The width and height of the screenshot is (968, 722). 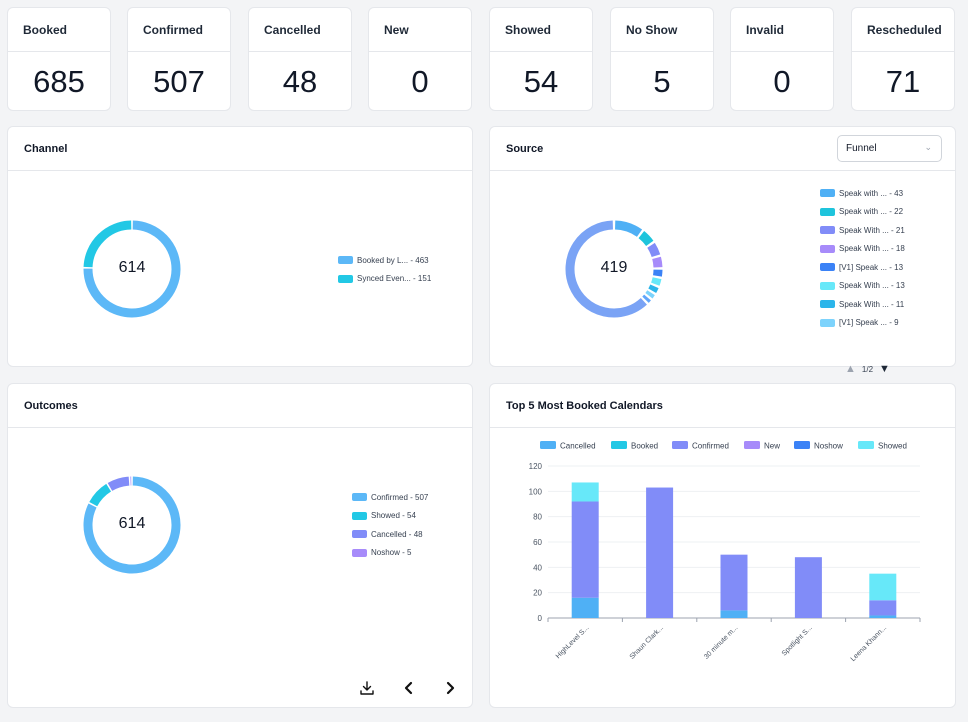 What do you see at coordinates (300, 30) in the screenshot?
I see `stat-label: Cancelled` at bounding box center [300, 30].